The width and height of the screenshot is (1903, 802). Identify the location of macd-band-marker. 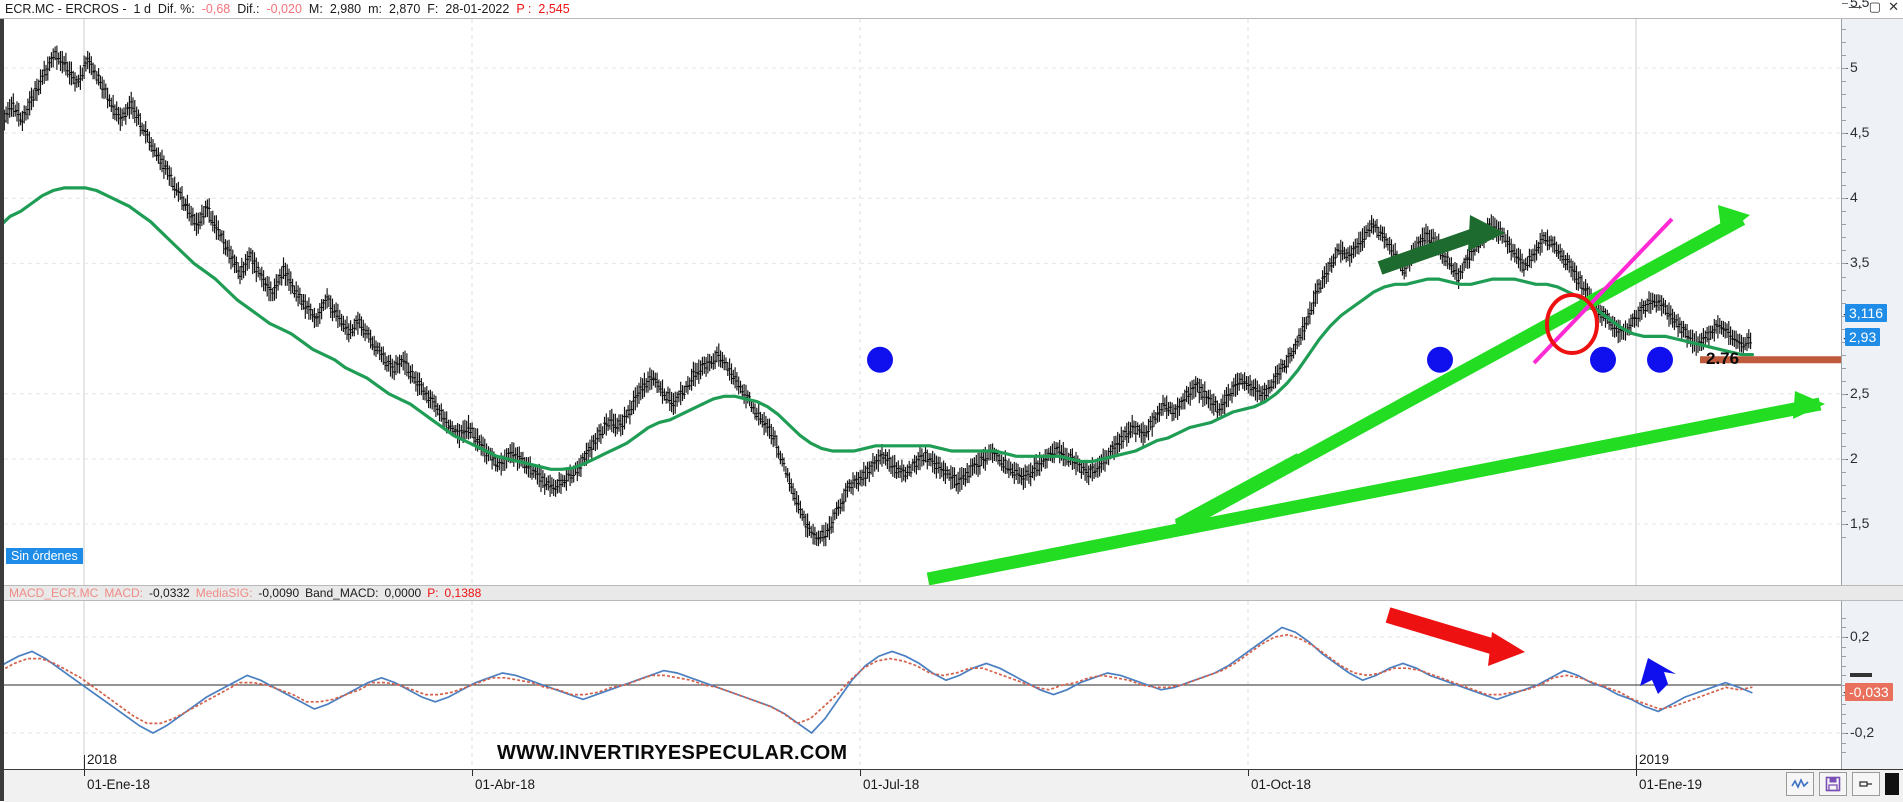
(1861, 674).